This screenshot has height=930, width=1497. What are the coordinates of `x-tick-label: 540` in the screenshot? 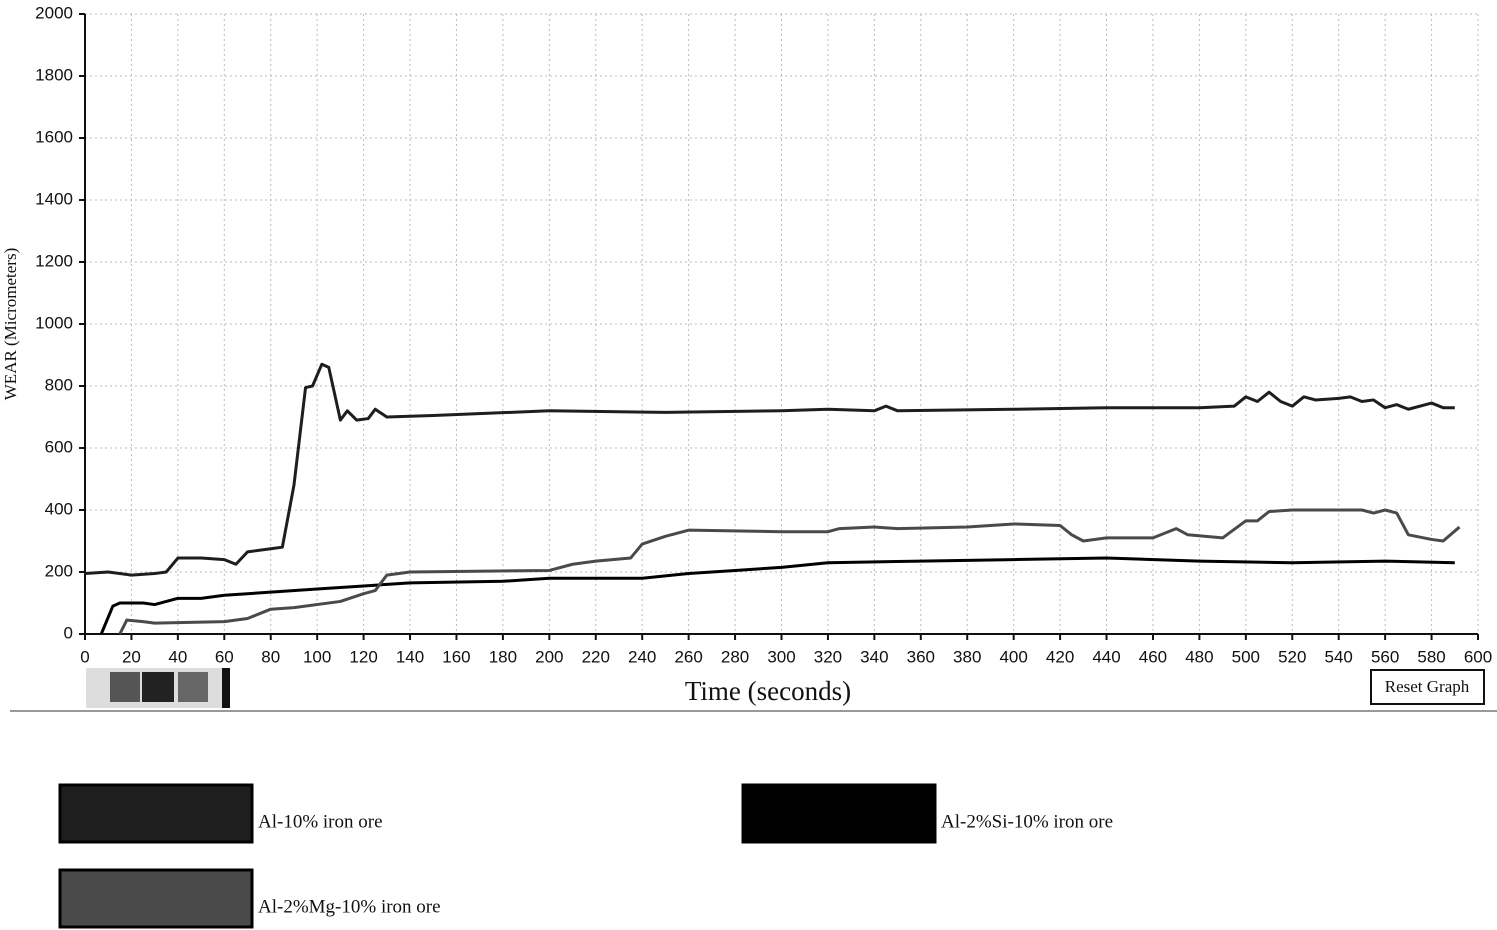 It's located at (1339, 656).